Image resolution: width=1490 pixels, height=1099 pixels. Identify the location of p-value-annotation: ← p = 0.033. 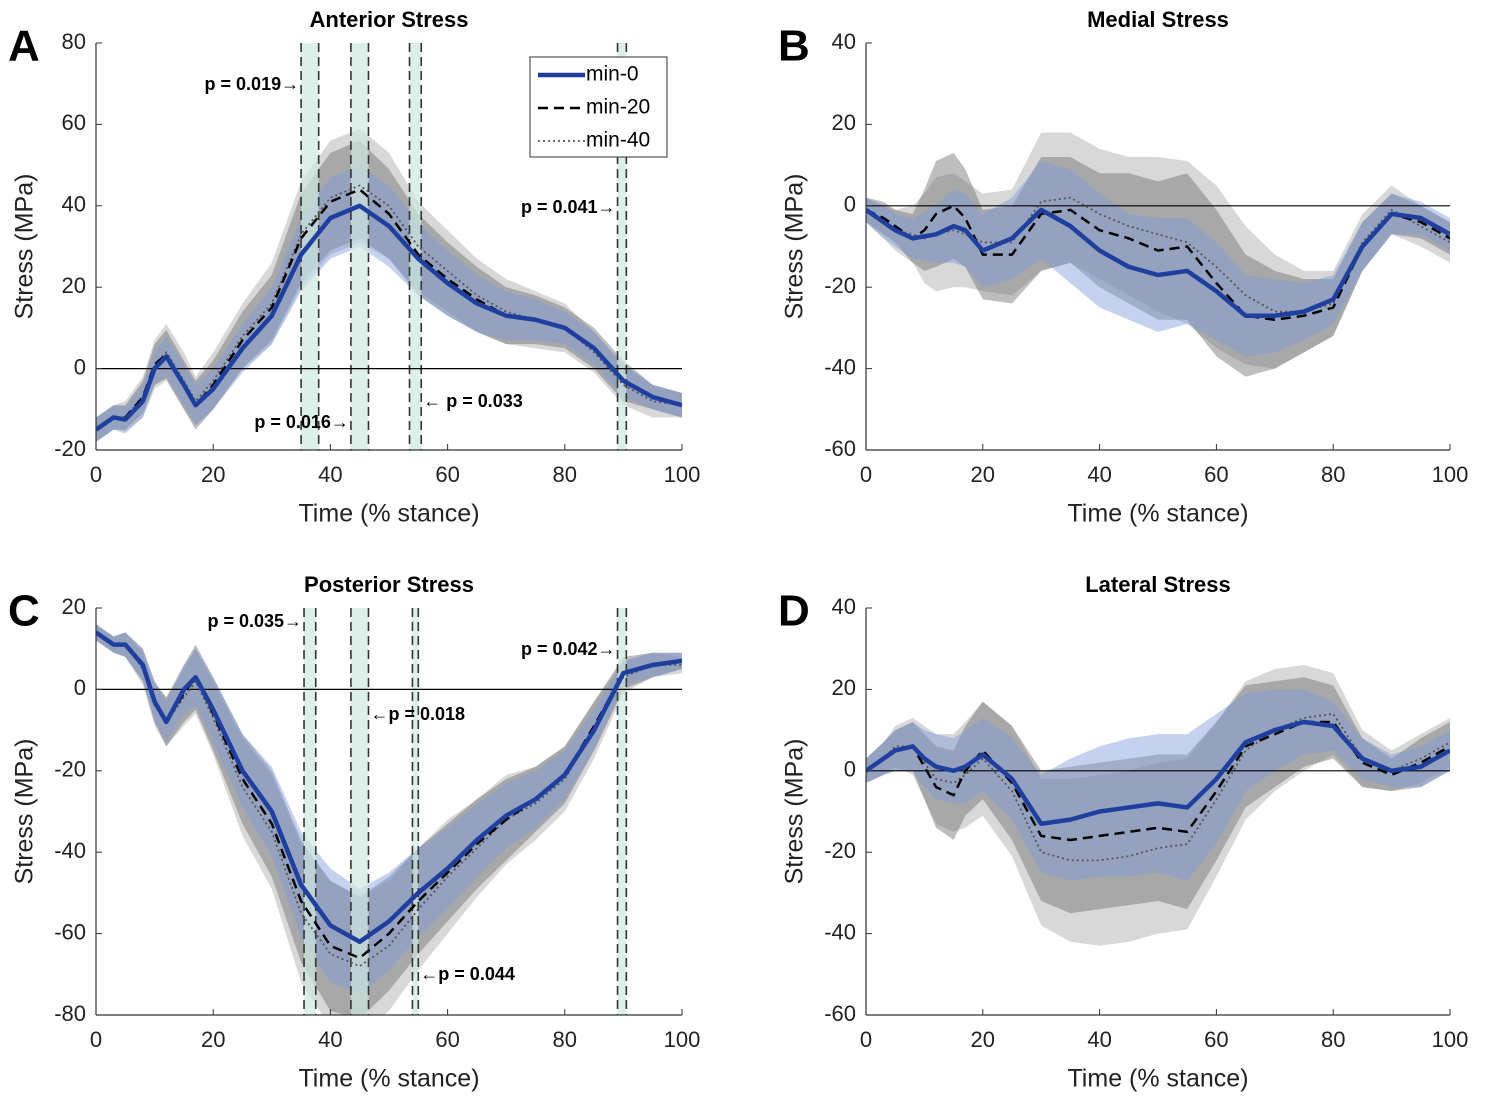
(473, 401).